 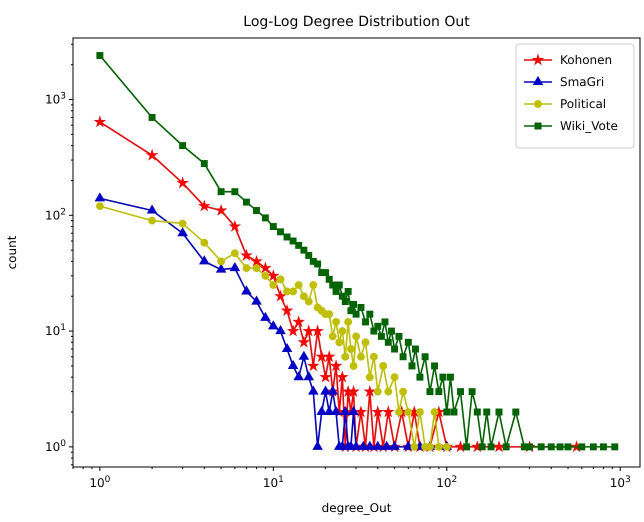 I want to click on y-tick-label: 10$^{0}$, so click(x=55, y=446).